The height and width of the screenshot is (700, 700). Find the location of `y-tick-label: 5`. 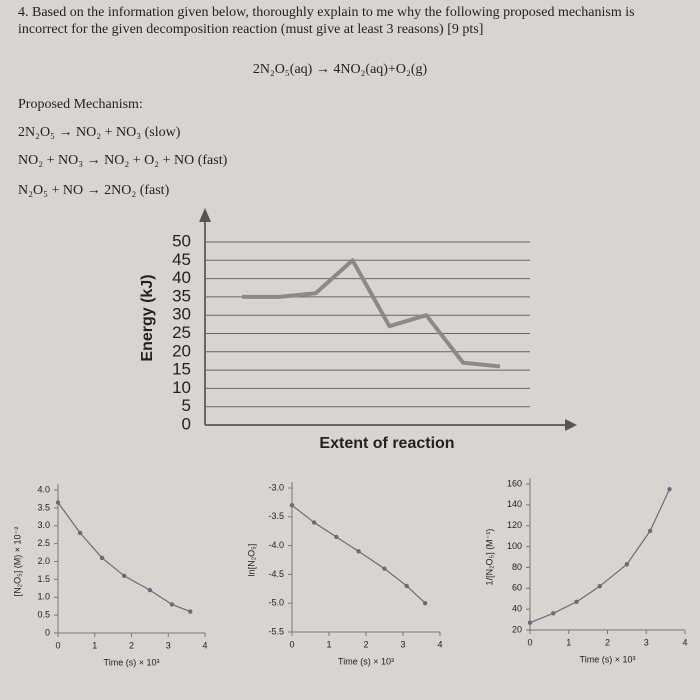

y-tick-label: 5 is located at coordinates (186, 405).